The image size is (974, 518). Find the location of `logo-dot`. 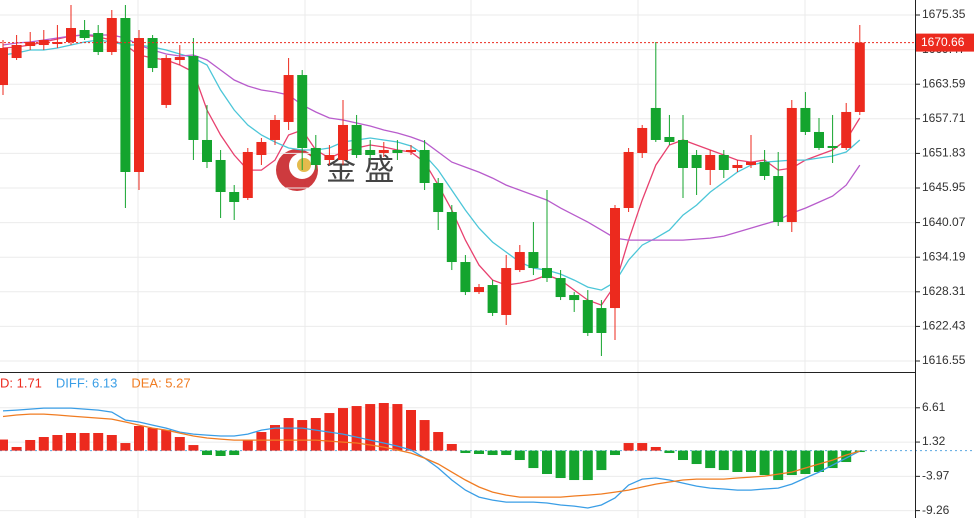

logo-dot is located at coordinates (304, 165).